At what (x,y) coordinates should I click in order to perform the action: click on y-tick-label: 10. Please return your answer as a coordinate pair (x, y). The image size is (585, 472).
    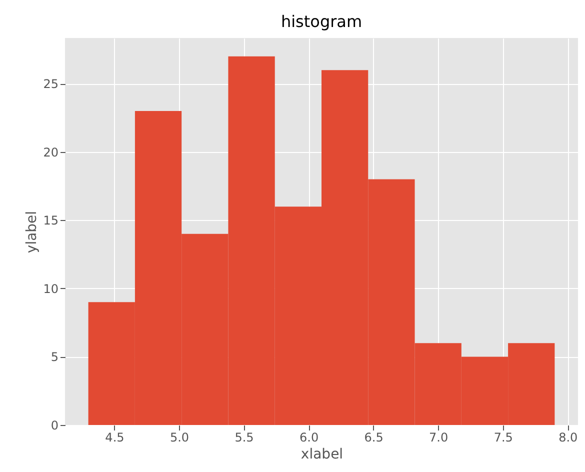
    Looking at the image, I should click on (50, 289).